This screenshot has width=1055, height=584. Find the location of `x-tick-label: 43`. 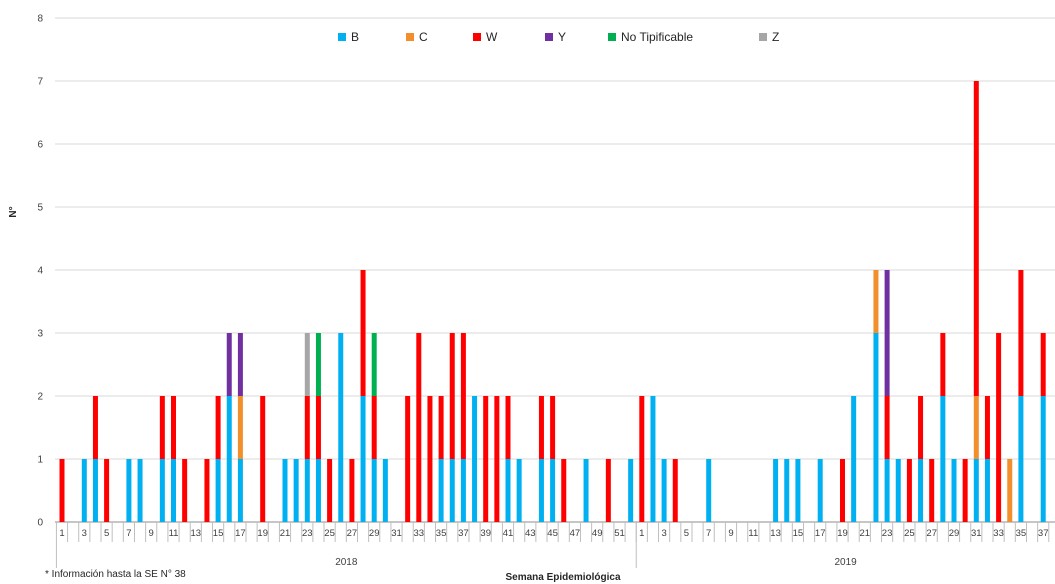

x-tick-label: 43 is located at coordinates (530, 533).